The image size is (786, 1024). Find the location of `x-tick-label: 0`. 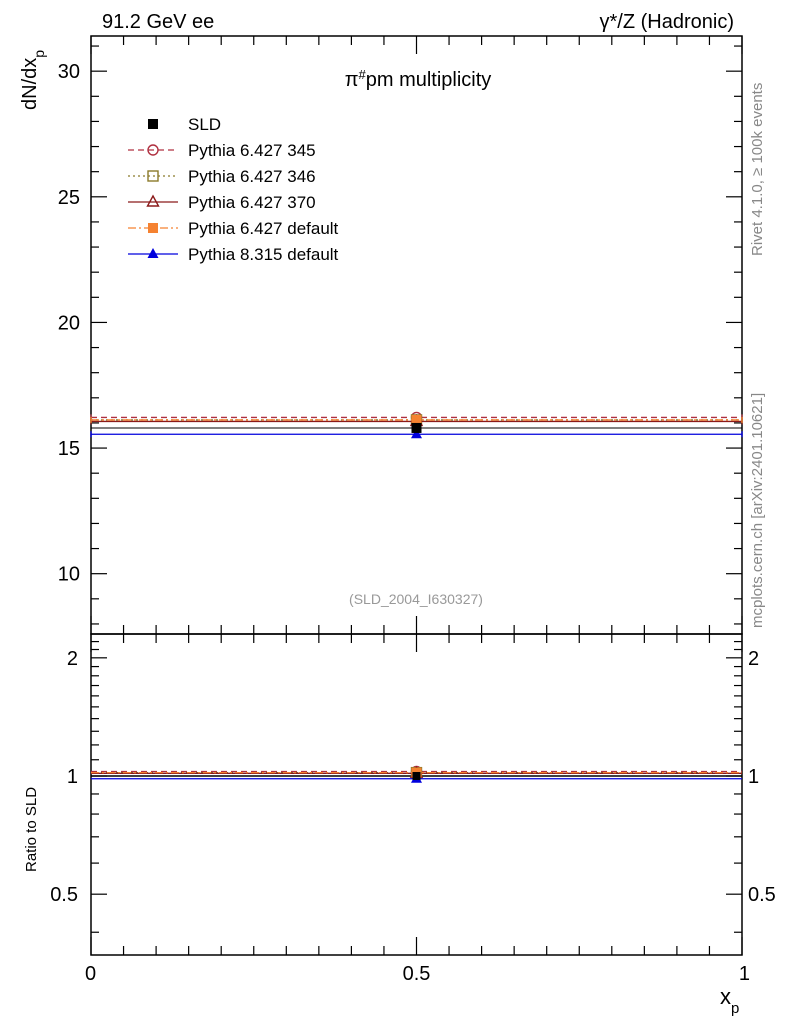

x-tick-label: 0 is located at coordinates (90, 974).